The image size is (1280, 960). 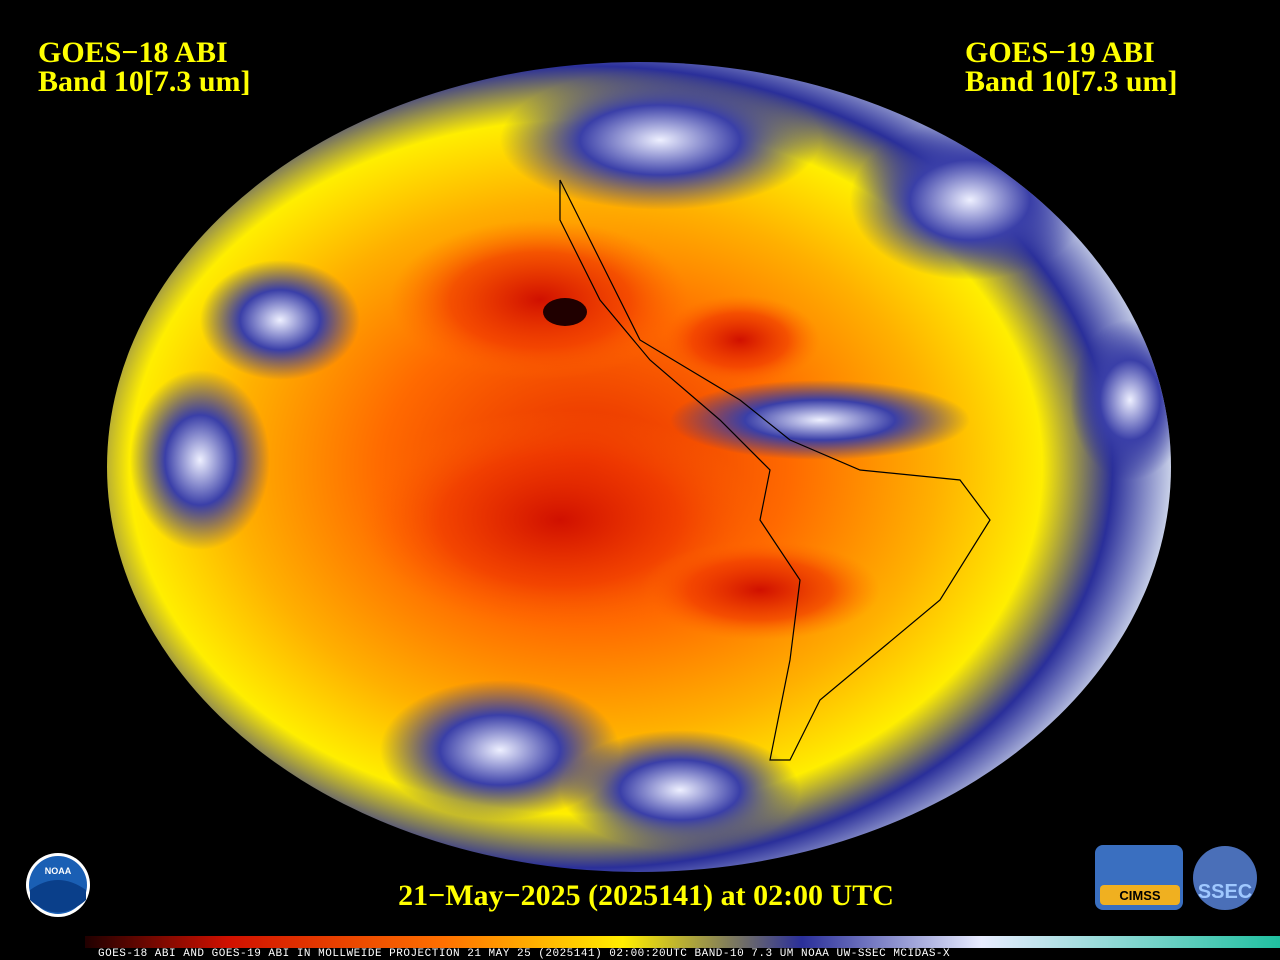 I want to click on ssec-logo: SSEC, so click(x=1225, y=878).